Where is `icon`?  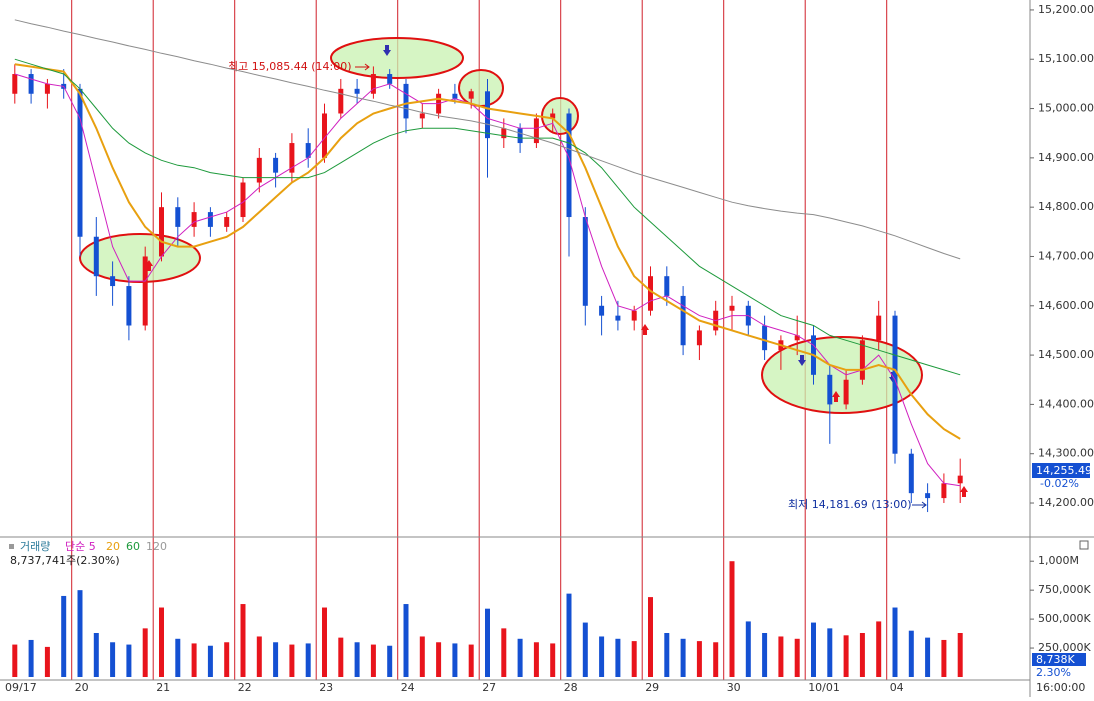 icon is located at coordinates (11, 546).